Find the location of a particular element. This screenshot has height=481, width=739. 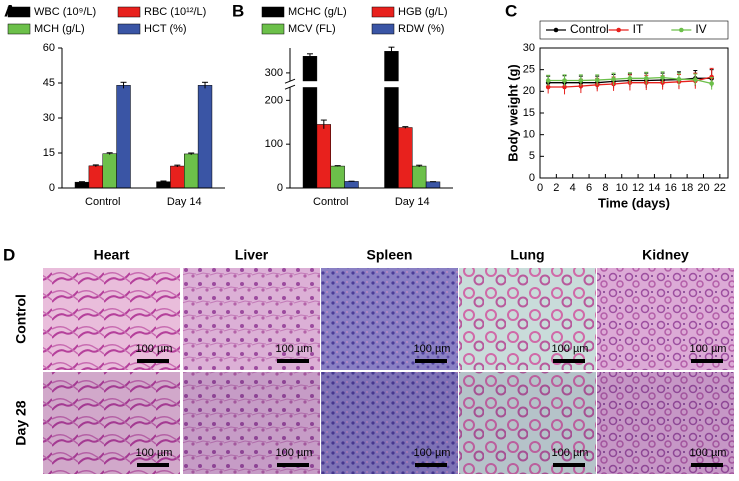

x-tick-label: 18 is located at coordinates (687, 188).